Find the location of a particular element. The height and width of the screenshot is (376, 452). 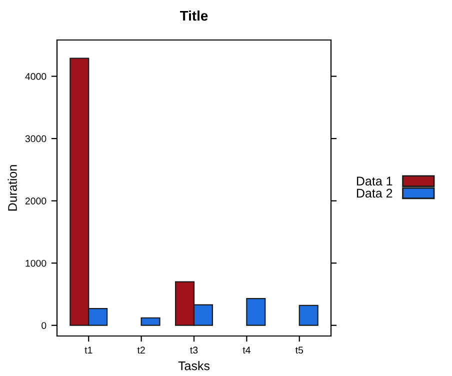

x-tick-label: t2 is located at coordinates (141, 350).